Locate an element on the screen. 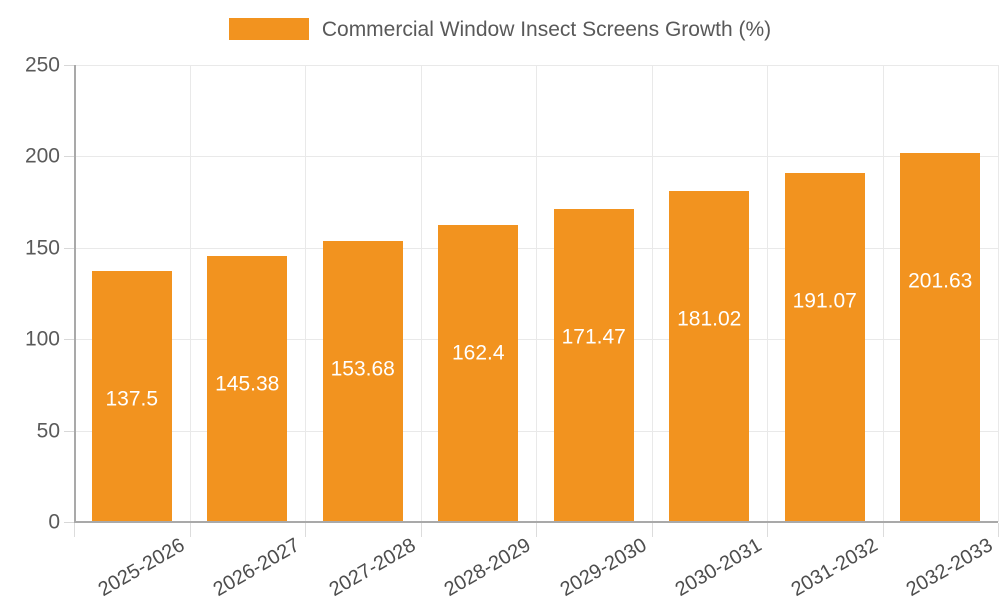 The height and width of the screenshot is (613, 1000). x-axis-tick-label: 2030-2031 is located at coordinates (718, 568).